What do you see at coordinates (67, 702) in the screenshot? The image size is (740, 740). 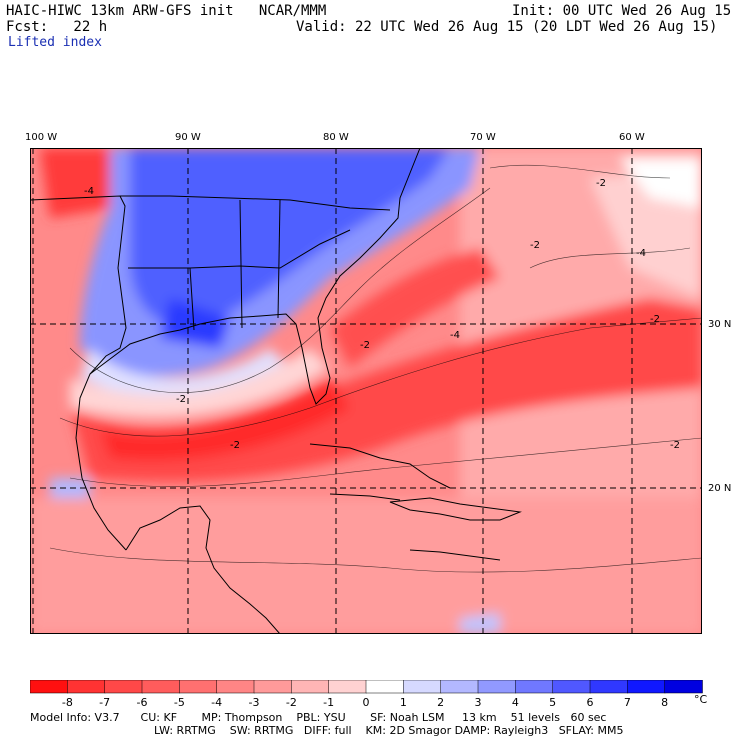 I see `colorbar-tick-label: -8` at bounding box center [67, 702].